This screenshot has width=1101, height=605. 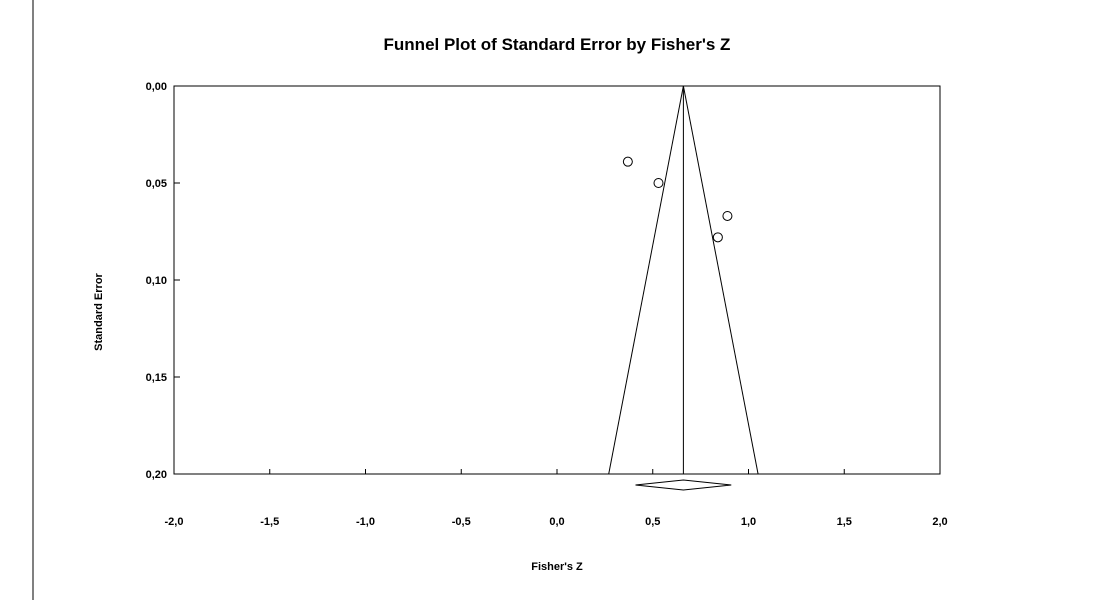 I want to click on y-axis: 0,00 0,05 0,10 0,15 0,20, so click(x=163, y=281).